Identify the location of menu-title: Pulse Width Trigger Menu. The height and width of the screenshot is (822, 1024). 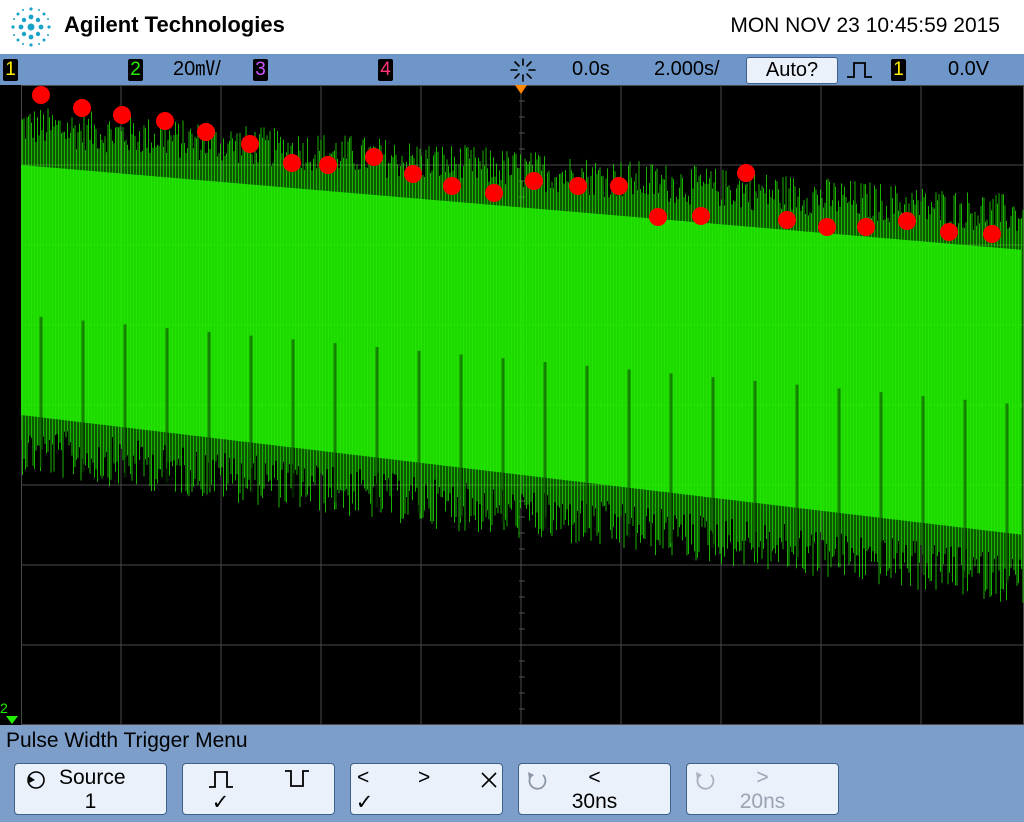
(127, 740).